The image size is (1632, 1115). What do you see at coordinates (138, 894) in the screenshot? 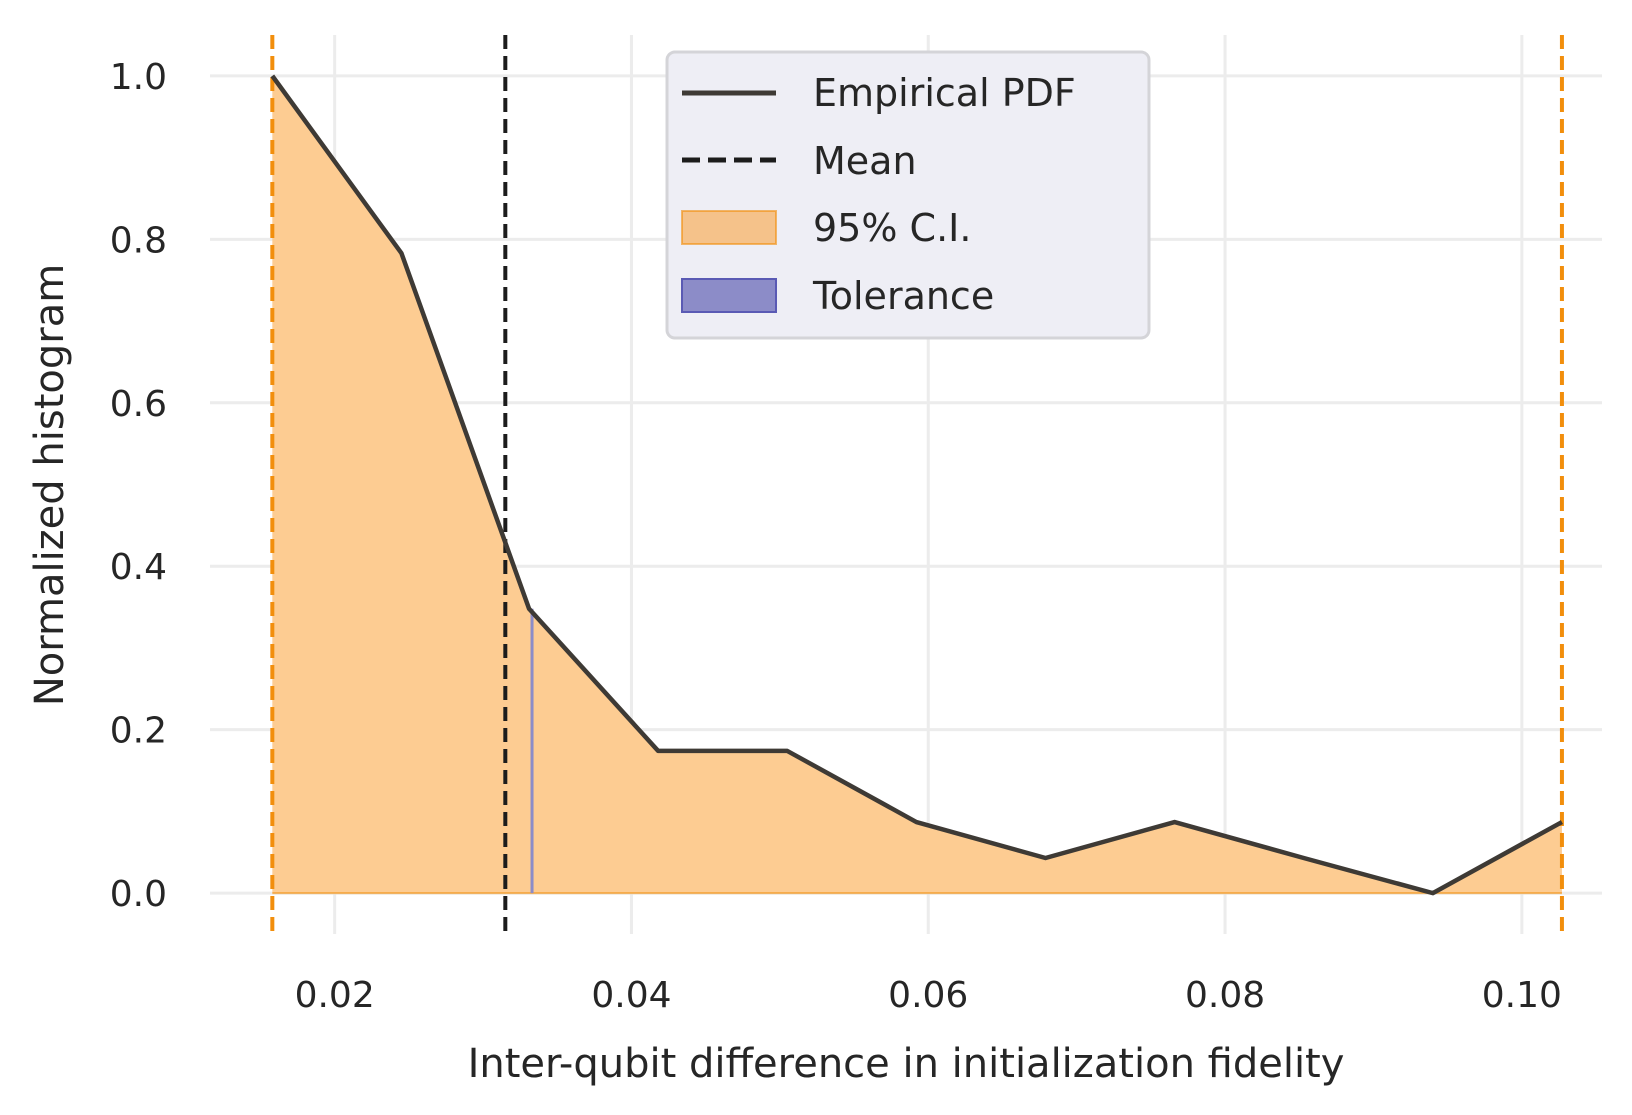
I see `y-tick-label-0: 0.0` at bounding box center [138, 894].